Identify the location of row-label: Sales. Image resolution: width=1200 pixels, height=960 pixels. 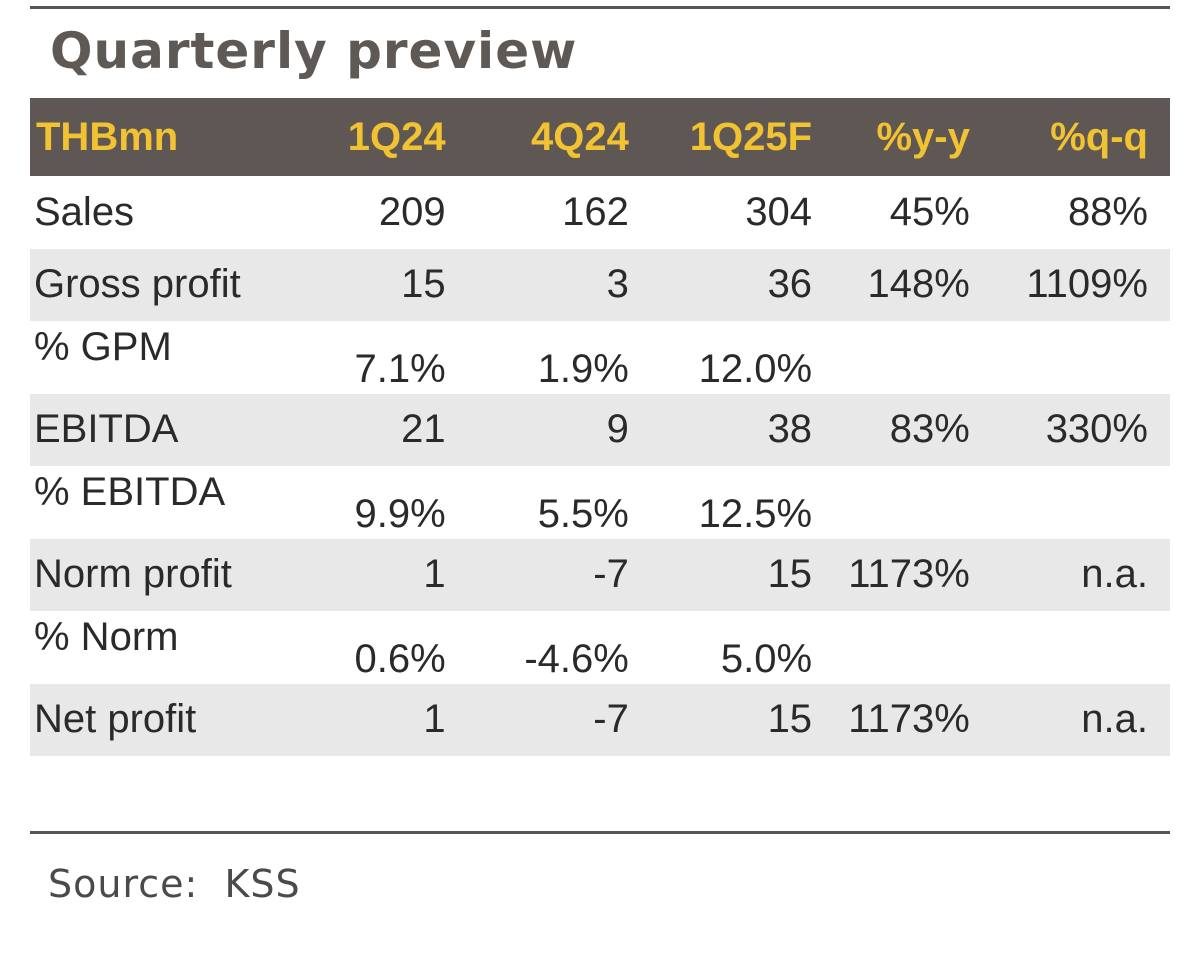
(84, 211).